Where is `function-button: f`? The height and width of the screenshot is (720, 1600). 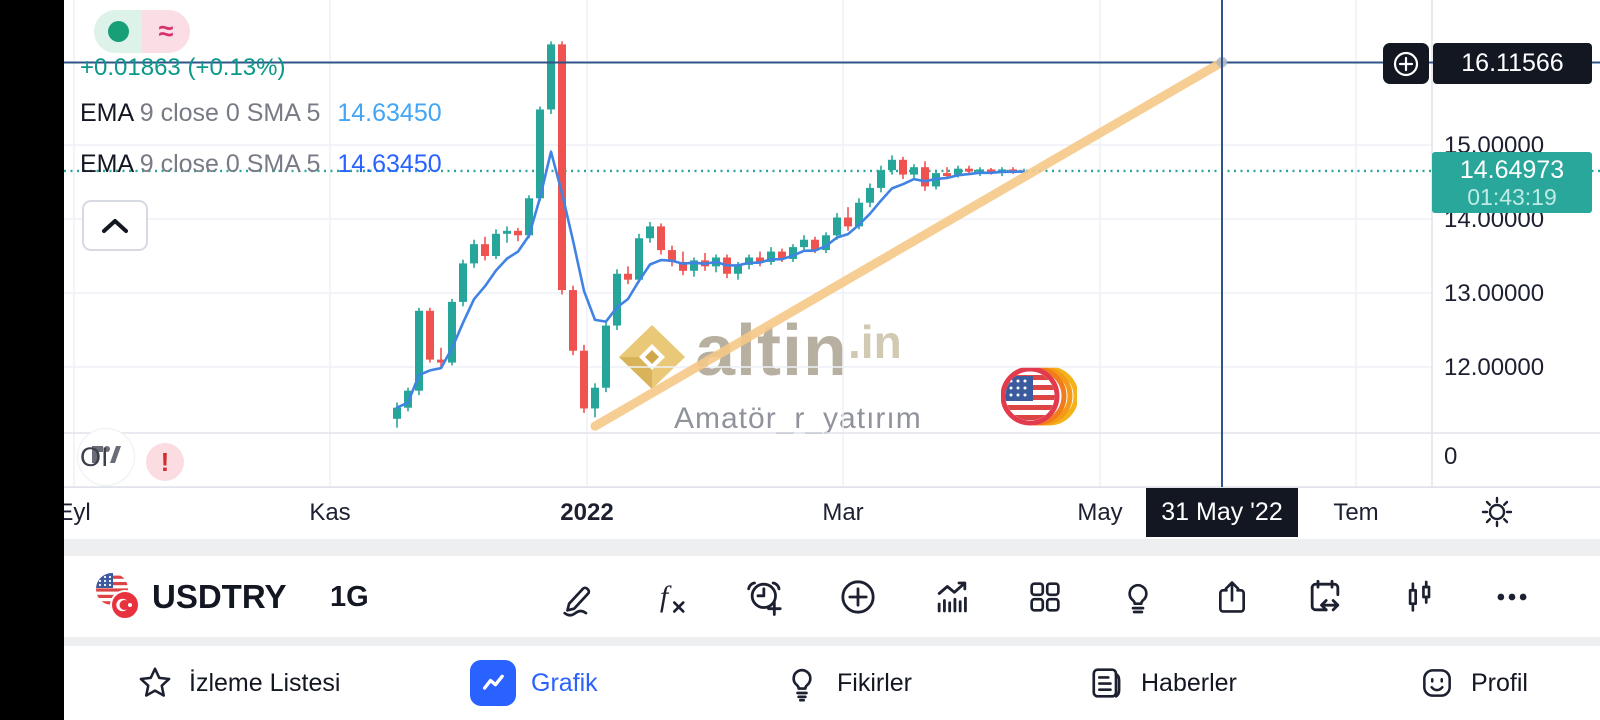
function-button: f is located at coordinates (671, 597).